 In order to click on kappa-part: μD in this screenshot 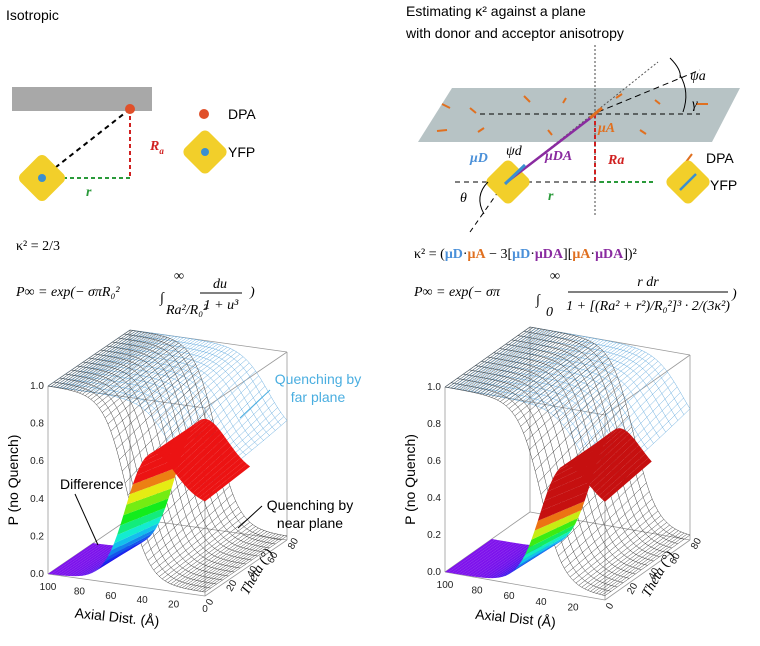, I will do `click(521, 254)`.